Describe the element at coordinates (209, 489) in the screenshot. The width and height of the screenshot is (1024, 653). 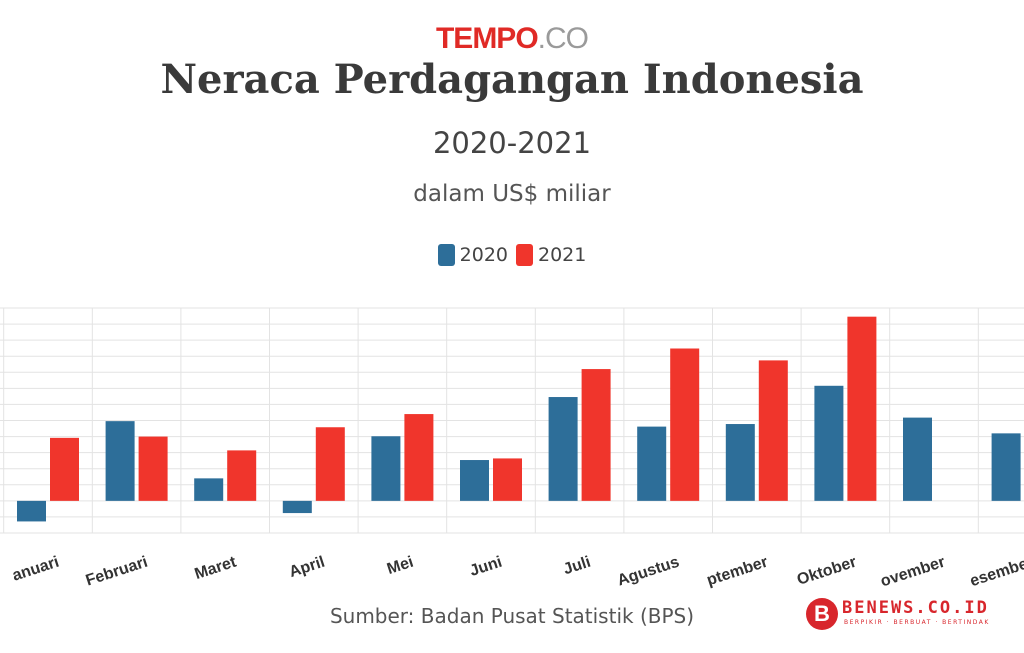
I see `bar-2020-maret` at that location.